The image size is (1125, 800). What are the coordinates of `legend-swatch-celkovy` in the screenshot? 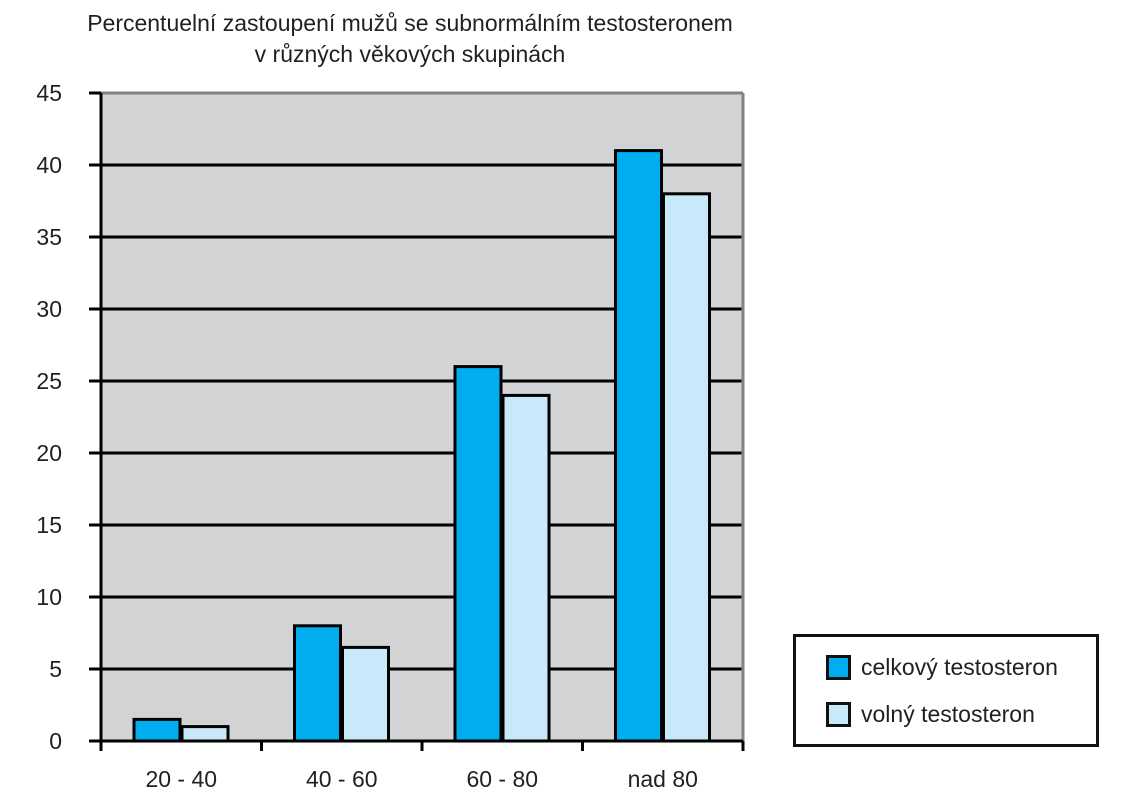 It's located at (838, 667).